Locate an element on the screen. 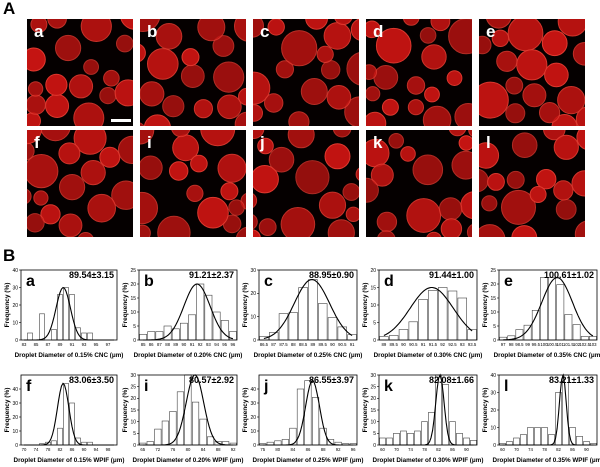 Image resolution: width=600 pixels, height=467 pixels. y-tick-label: 30 is located at coordinates (373, 376).